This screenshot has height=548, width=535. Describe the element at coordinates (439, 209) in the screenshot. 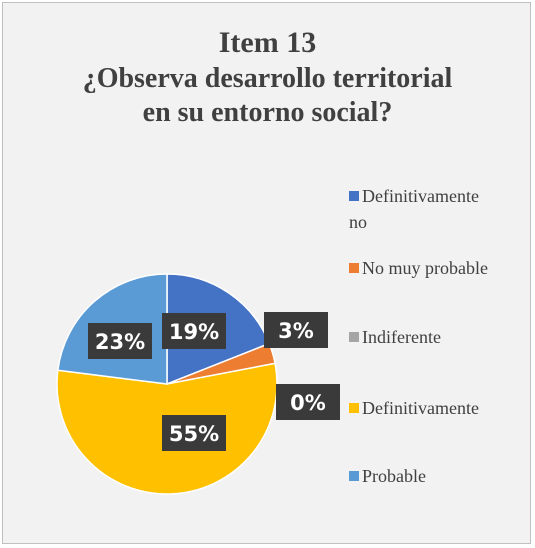

I see `legend-item-definitivamente-no: Definitivamente no` at that location.